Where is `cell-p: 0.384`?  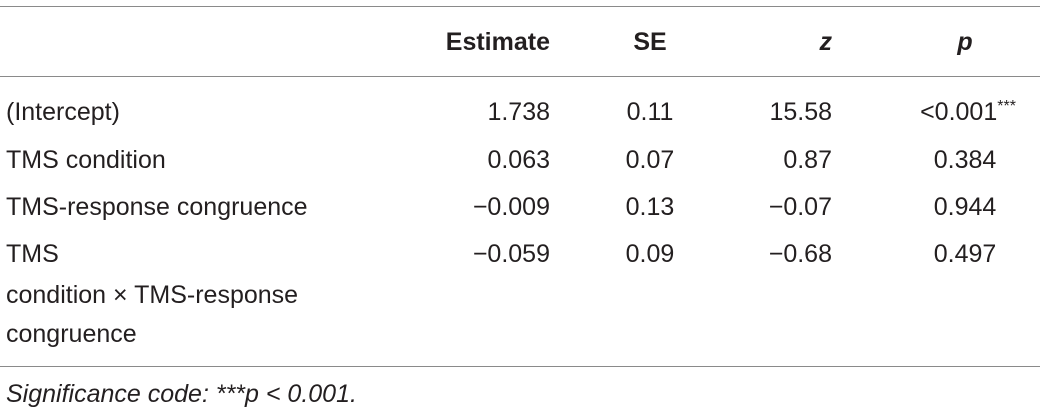
cell-p: 0.384 is located at coordinates (965, 160).